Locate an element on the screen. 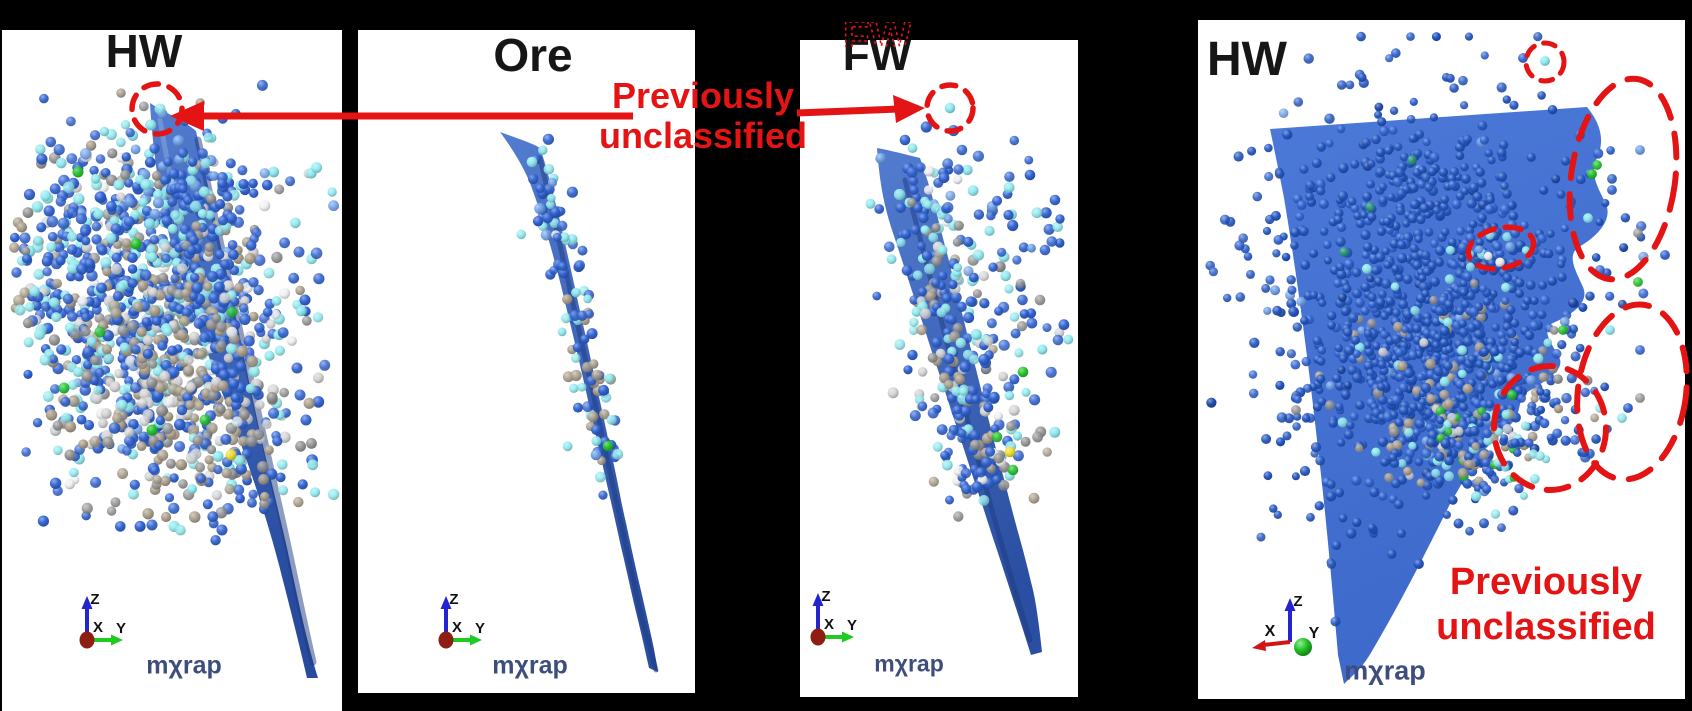 The width and height of the screenshot is (1692, 711). panel-title-hw-side: HW is located at coordinates (144, 53).